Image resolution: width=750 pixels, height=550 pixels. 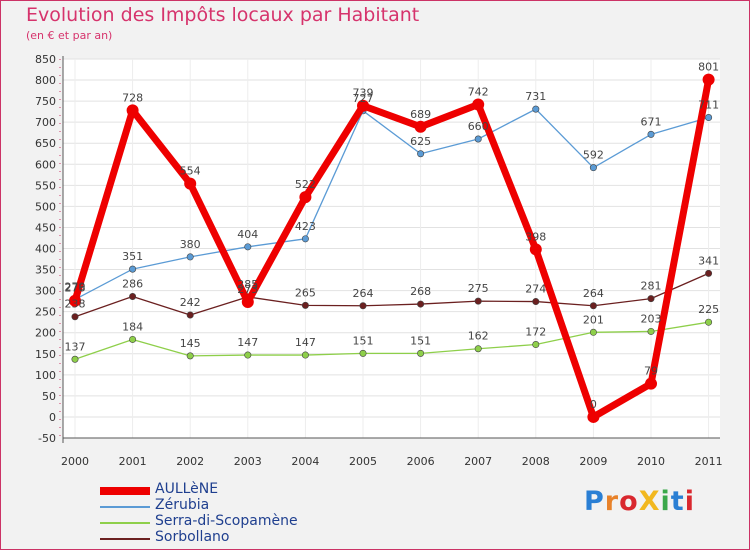 I want to click on data-label: 172, so click(x=535, y=332).